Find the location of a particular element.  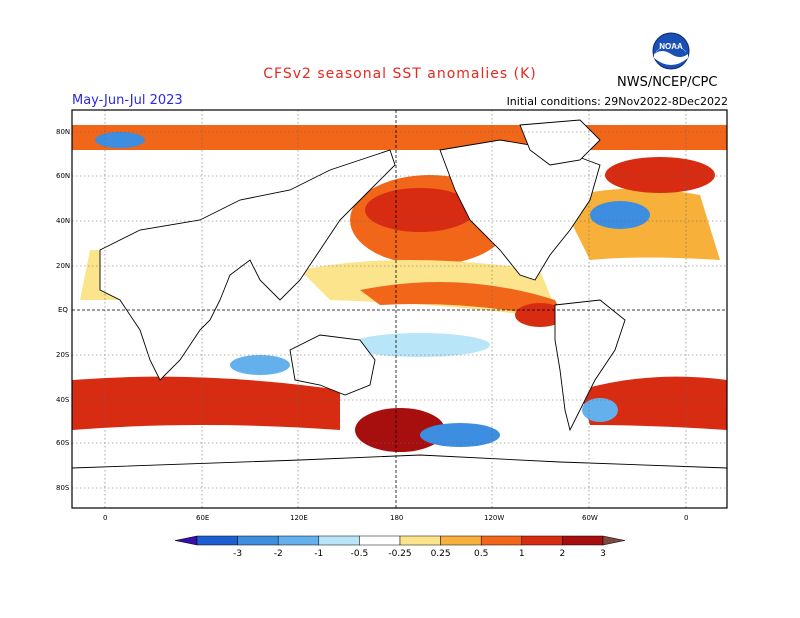

colorbar-level-label: 0.5 is located at coordinates (481, 554).